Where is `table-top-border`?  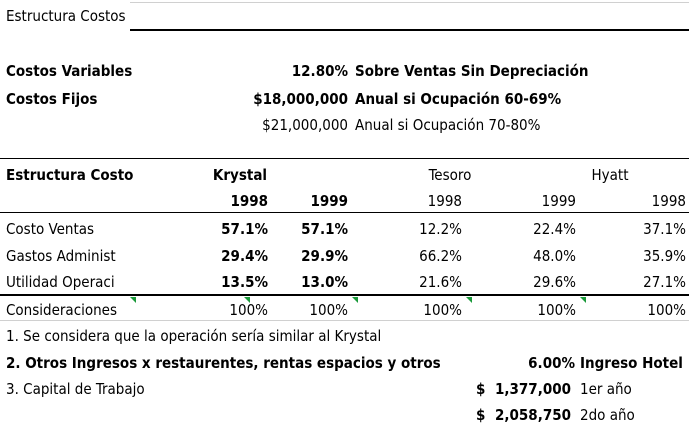
table-top-border is located at coordinates (344, 158).